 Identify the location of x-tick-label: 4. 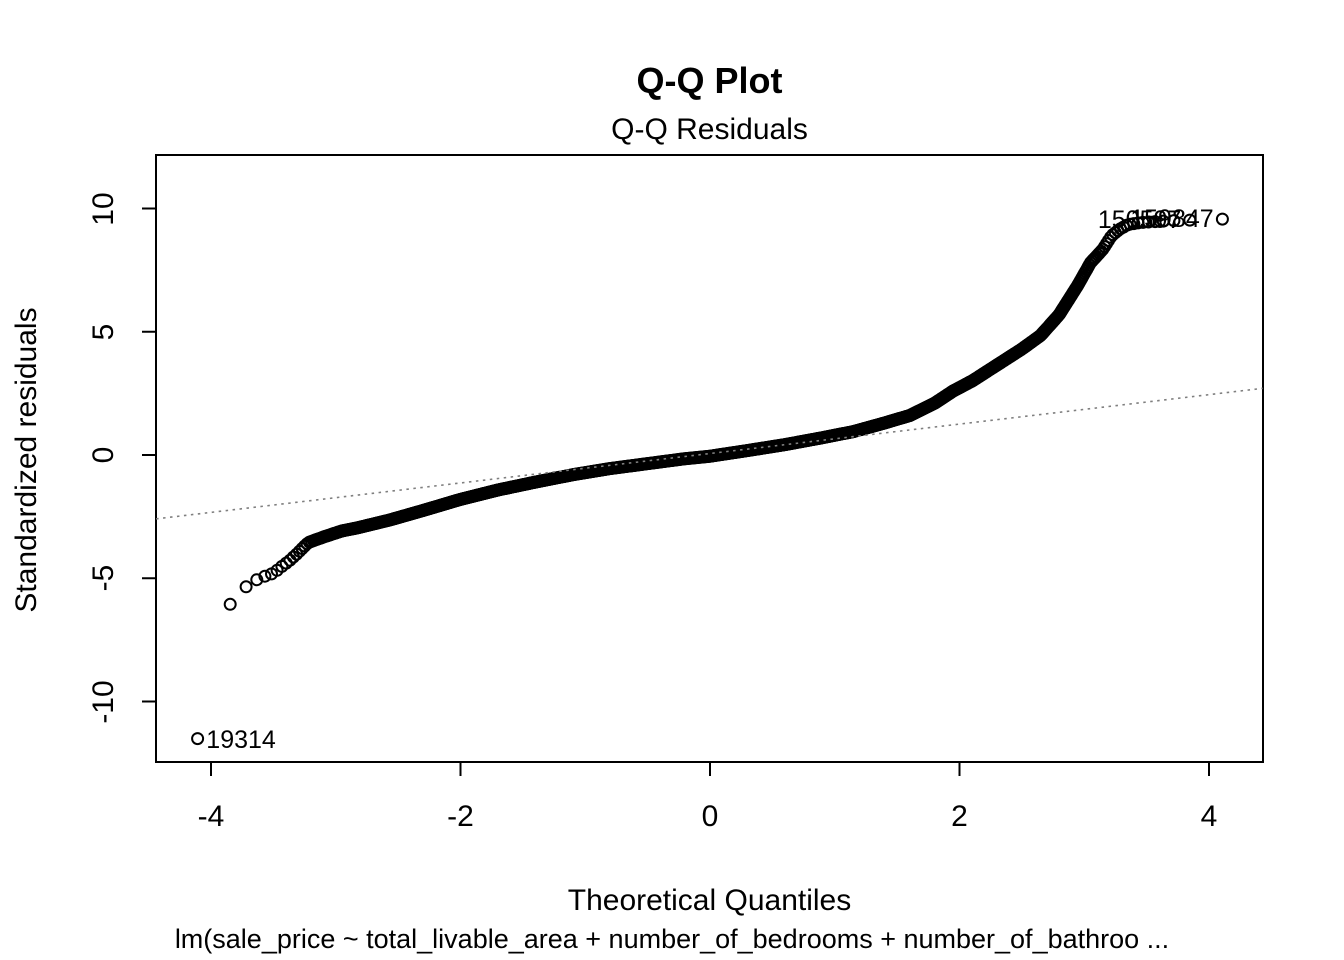
(1209, 816).